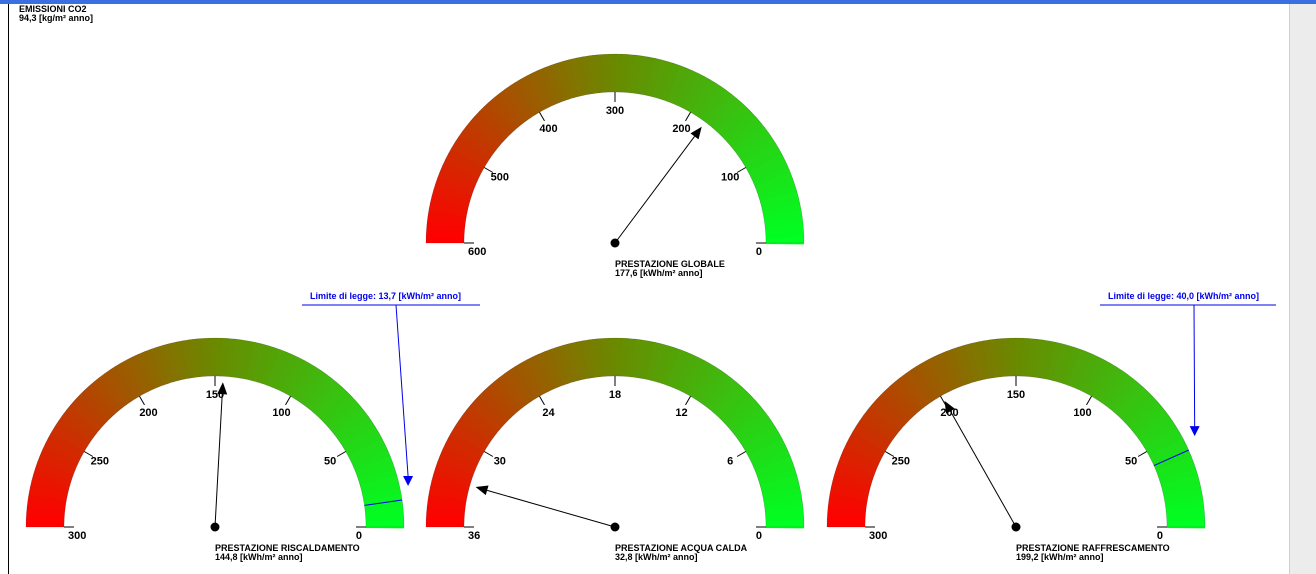  What do you see at coordinates (100, 462) in the screenshot?
I see `gauge-tick-label: 250` at bounding box center [100, 462].